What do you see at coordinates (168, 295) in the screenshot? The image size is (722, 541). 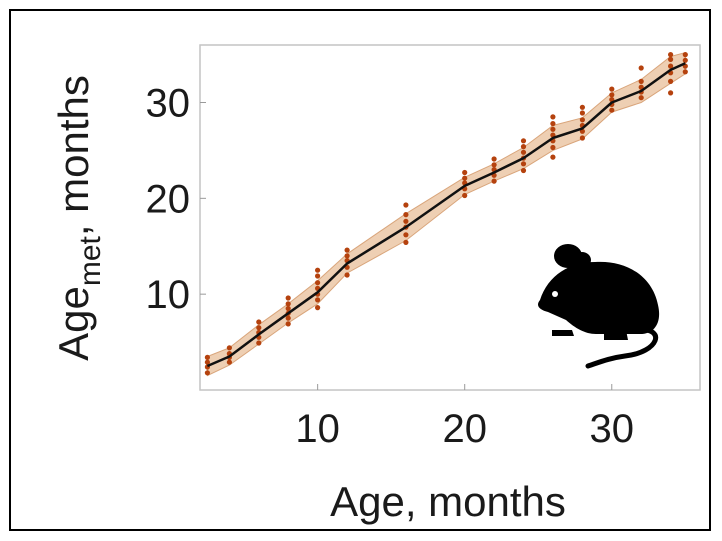 I see `y-tick-label: 10` at bounding box center [168, 295].